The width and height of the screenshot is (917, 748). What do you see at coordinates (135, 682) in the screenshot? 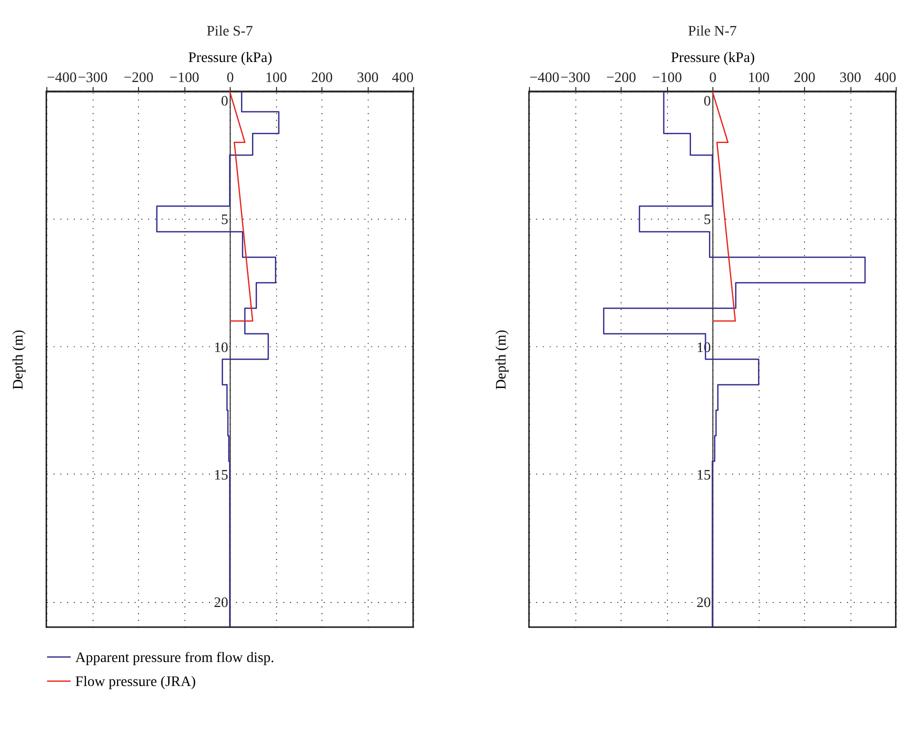
I see `legend-label: Flow pressure (JRA)` at bounding box center [135, 682].